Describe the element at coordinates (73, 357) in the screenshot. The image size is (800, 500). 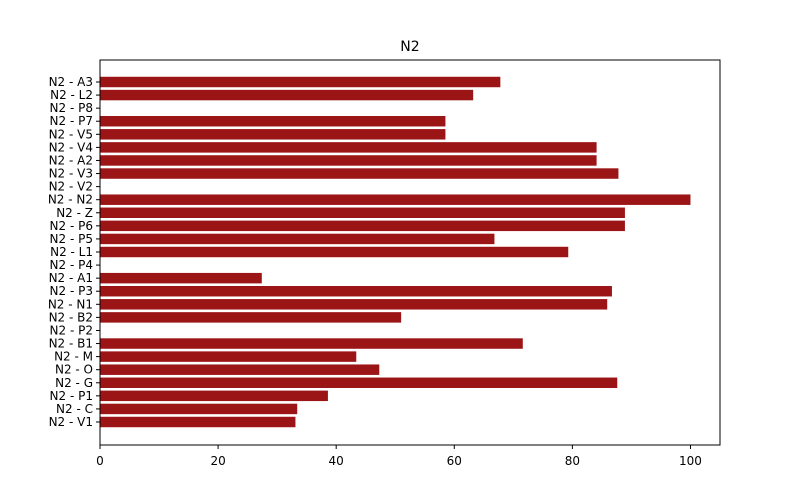
I see `y-tick-label: N2 - M` at that location.